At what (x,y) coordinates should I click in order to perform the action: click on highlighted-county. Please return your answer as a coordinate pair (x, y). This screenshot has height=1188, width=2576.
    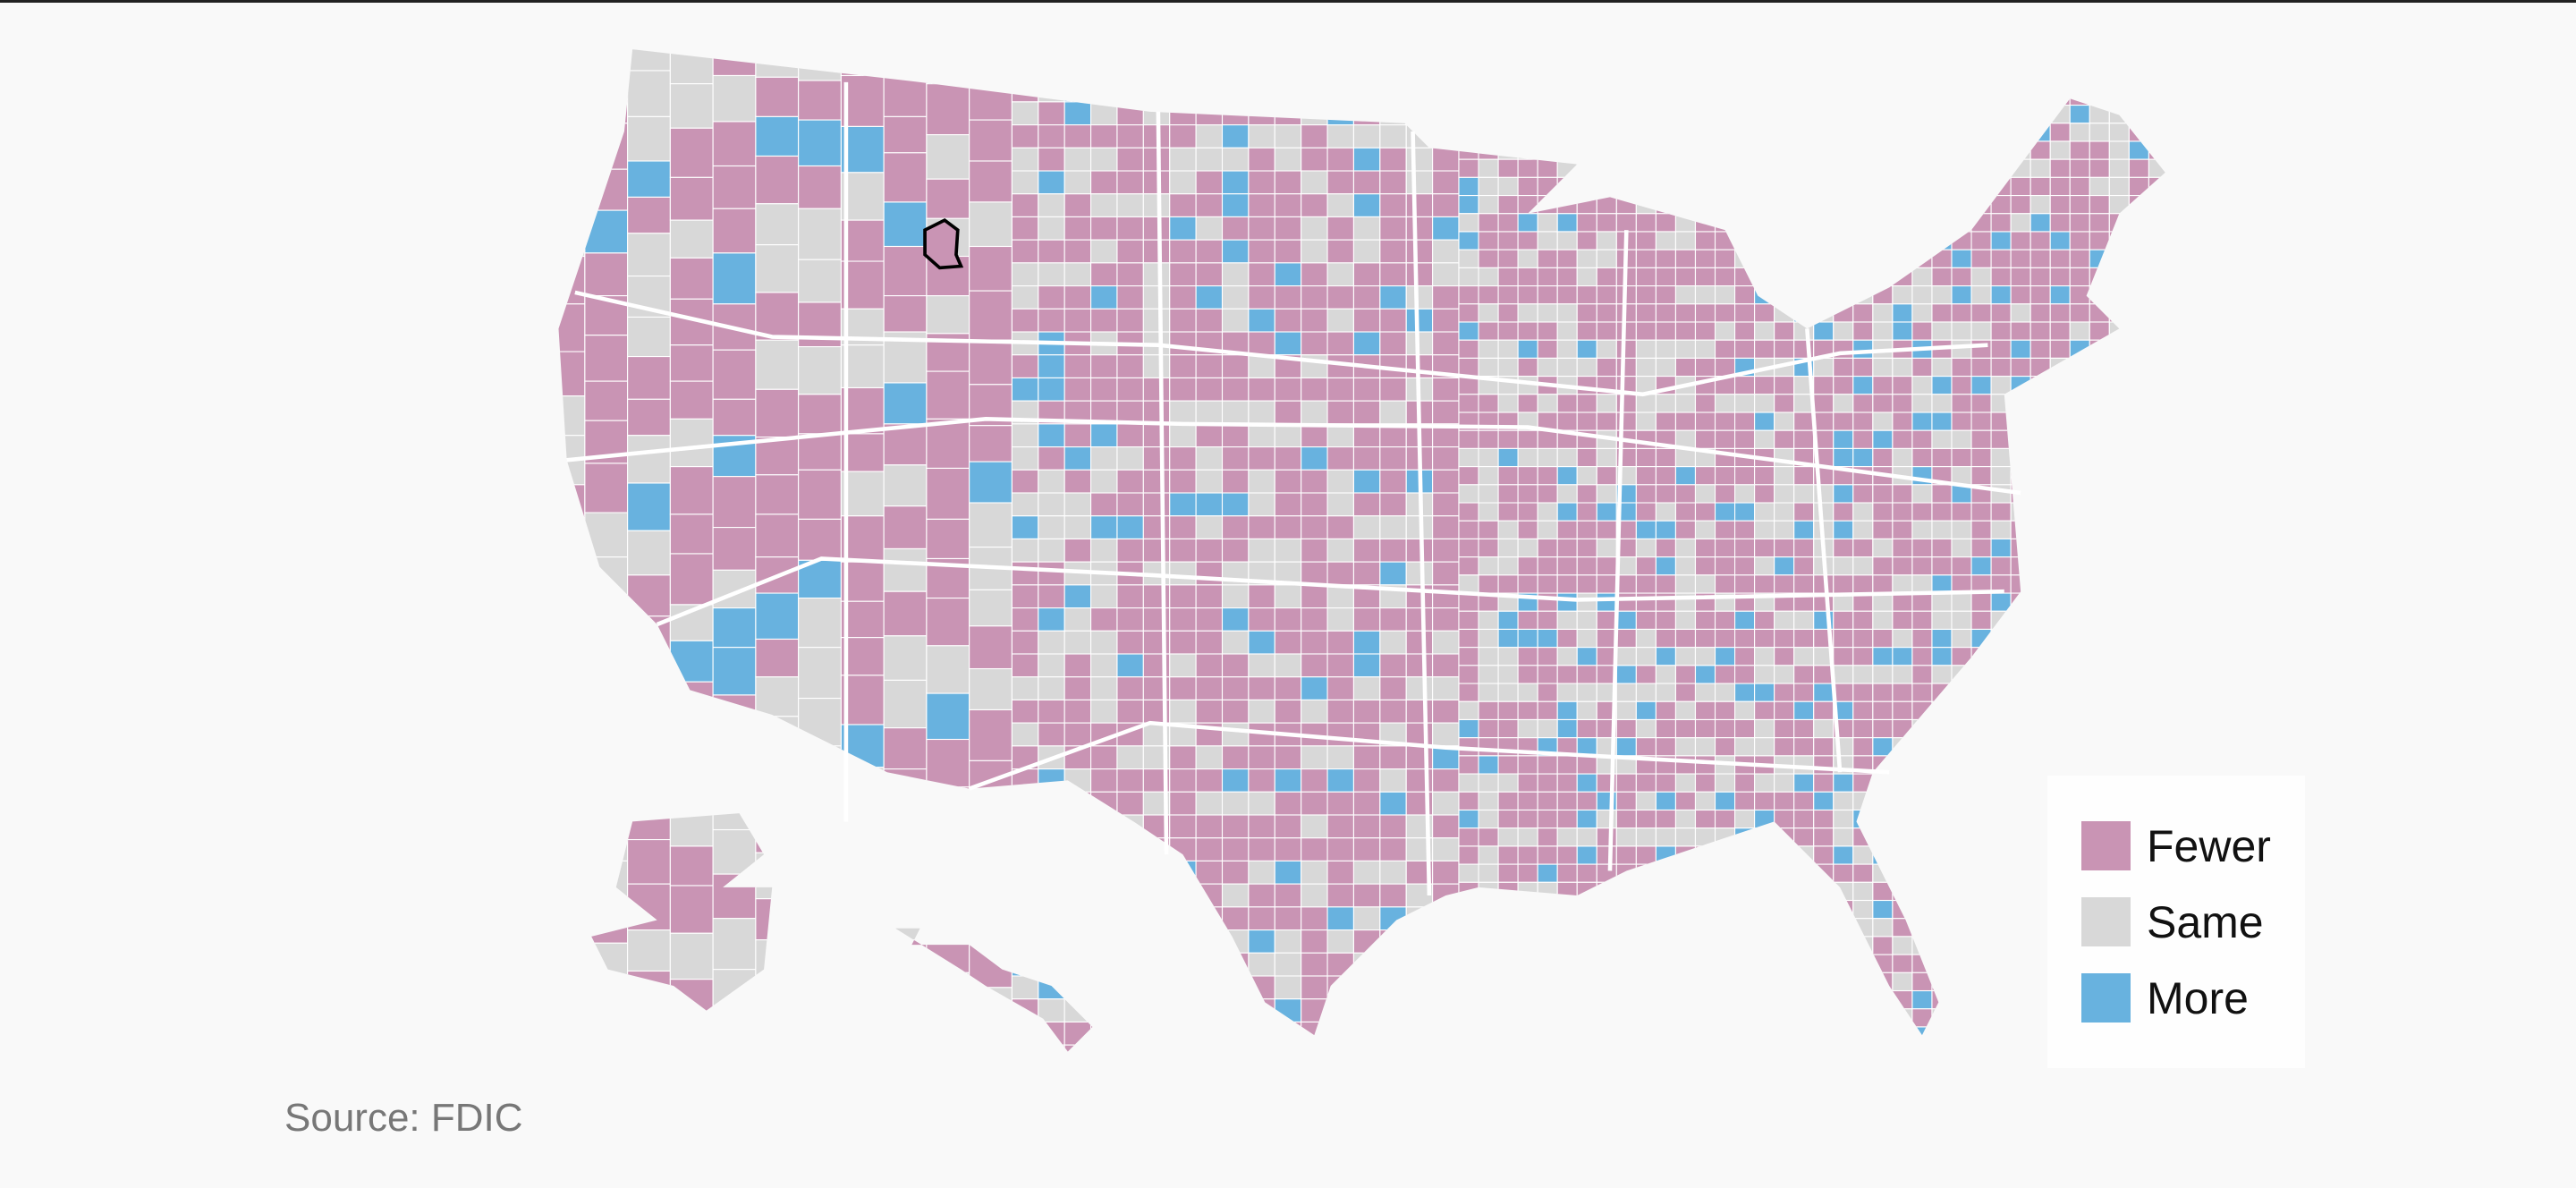
    Looking at the image, I should click on (943, 243).